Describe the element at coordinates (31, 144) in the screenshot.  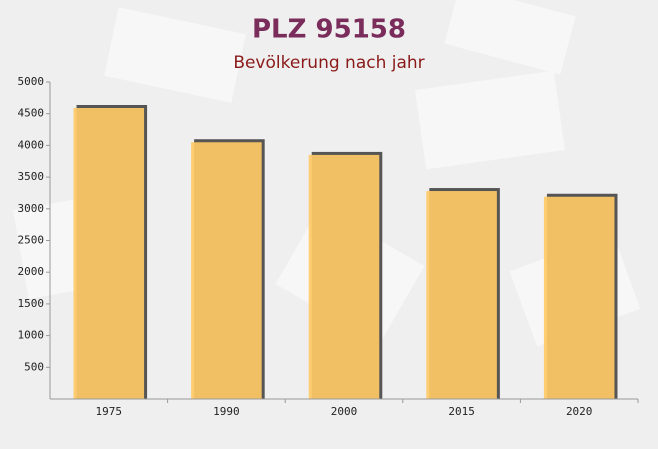
I see `y-tick-label: 4000` at that location.